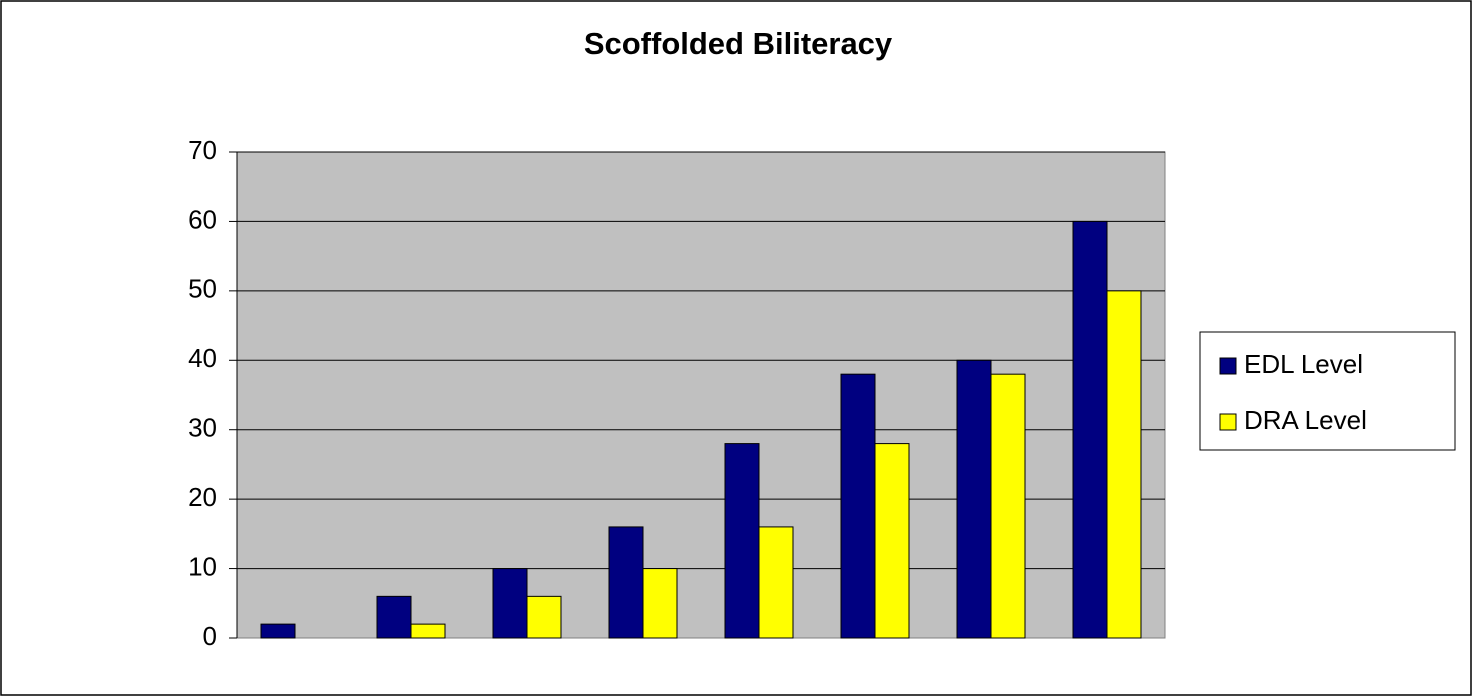 Image resolution: width=1472 pixels, height=696 pixels. Describe the element at coordinates (210, 636) in the screenshot. I see `y-tick-label: 0` at that location.